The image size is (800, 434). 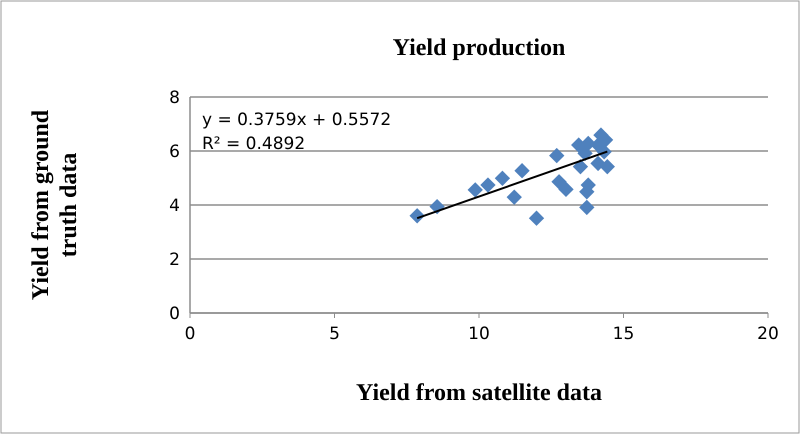 What do you see at coordinates (174, 314) in the screenshot?
I see `y-tick-label: 0` at bounding box center [174, 314].